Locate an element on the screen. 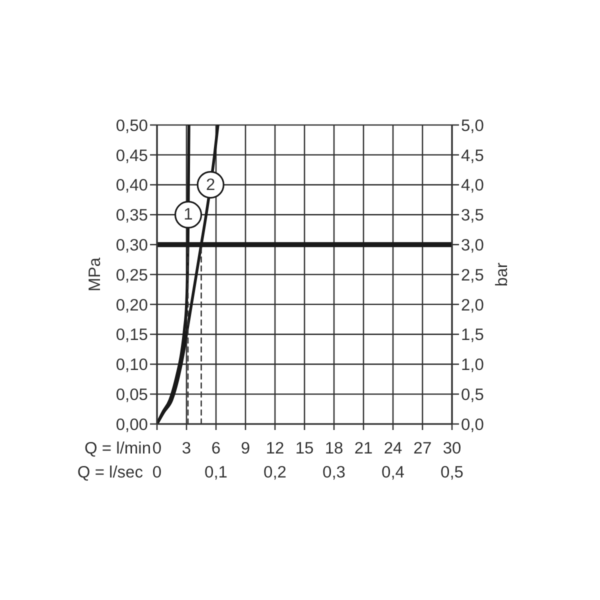 The image size is (600, 600). y-tick-label: 0,50 is located at coordinates (132, 125).